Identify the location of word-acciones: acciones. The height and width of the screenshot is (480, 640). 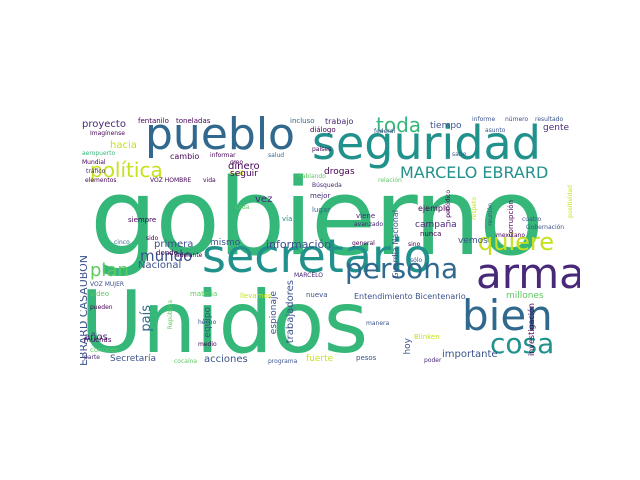
(226, 359).